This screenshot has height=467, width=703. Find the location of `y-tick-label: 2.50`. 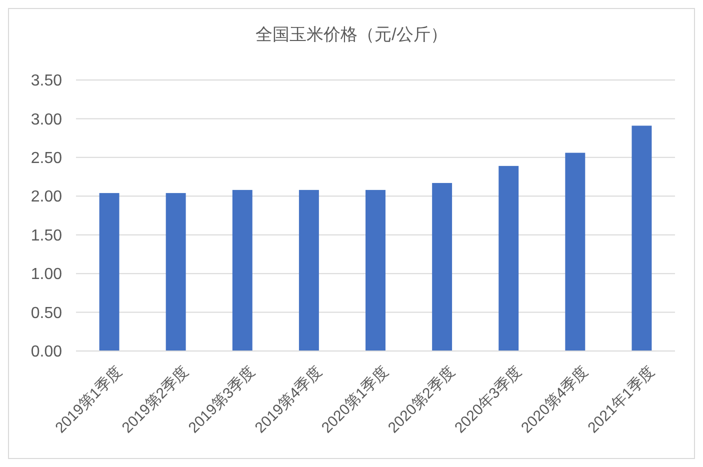

y-tick-label: 2.50 is located at coordinates (46, 159).